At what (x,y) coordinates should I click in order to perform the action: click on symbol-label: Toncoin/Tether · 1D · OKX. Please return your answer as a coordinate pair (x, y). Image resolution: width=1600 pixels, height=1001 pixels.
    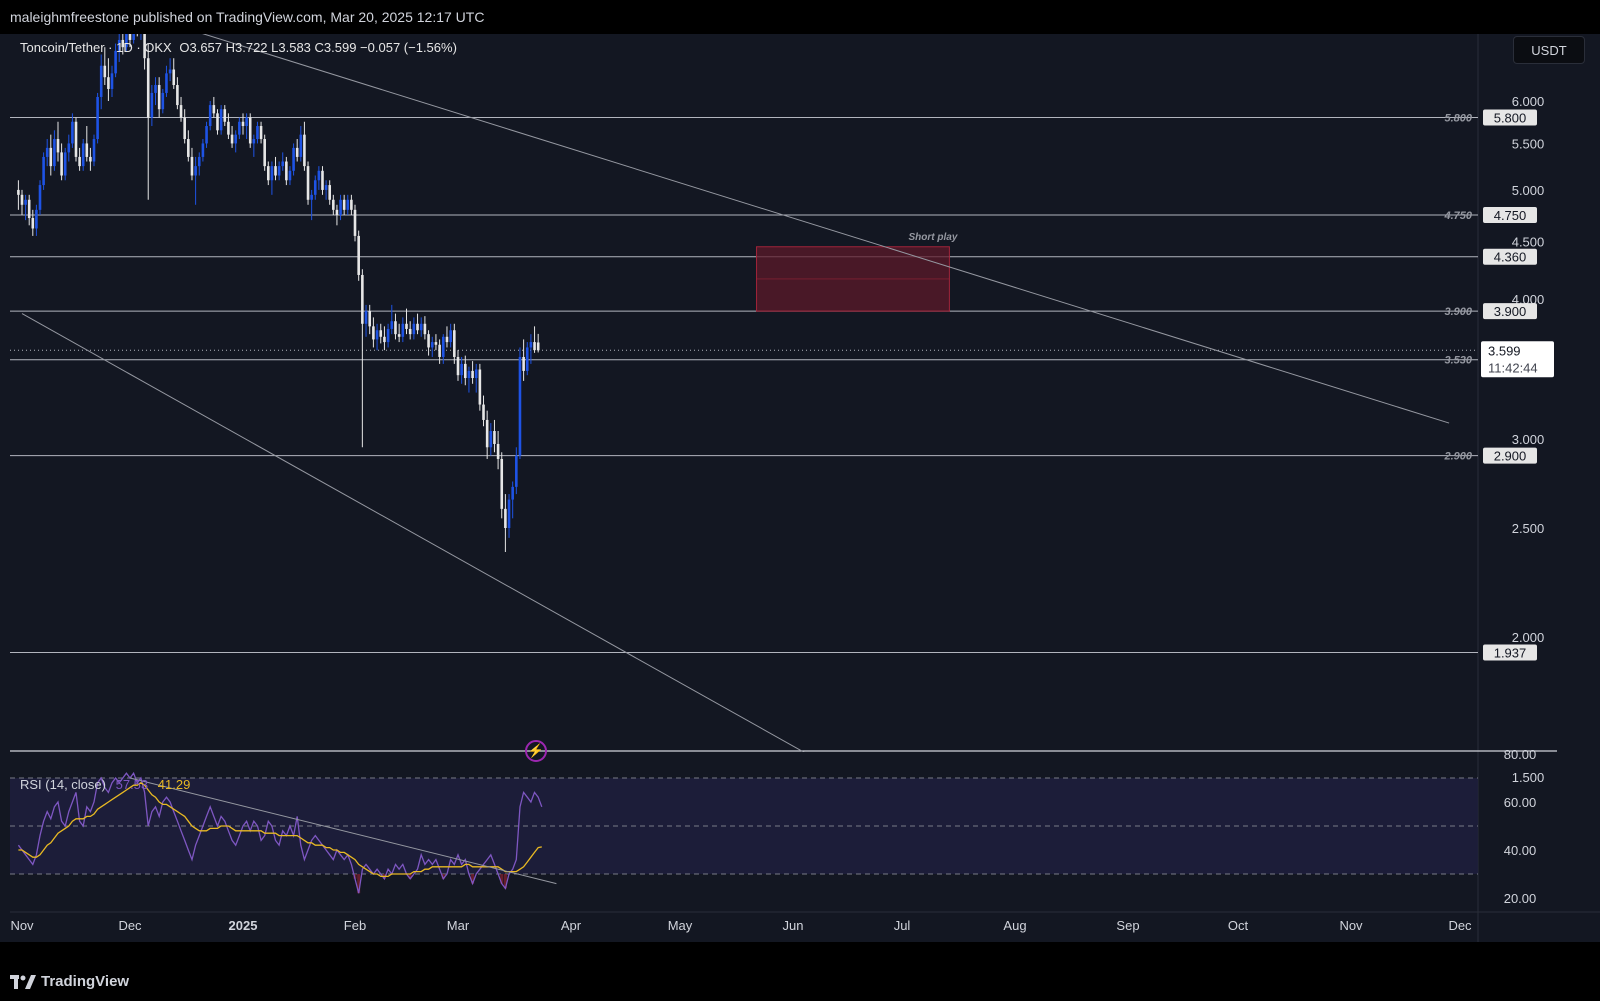
    Looking at the image, I should click on (96, 47).